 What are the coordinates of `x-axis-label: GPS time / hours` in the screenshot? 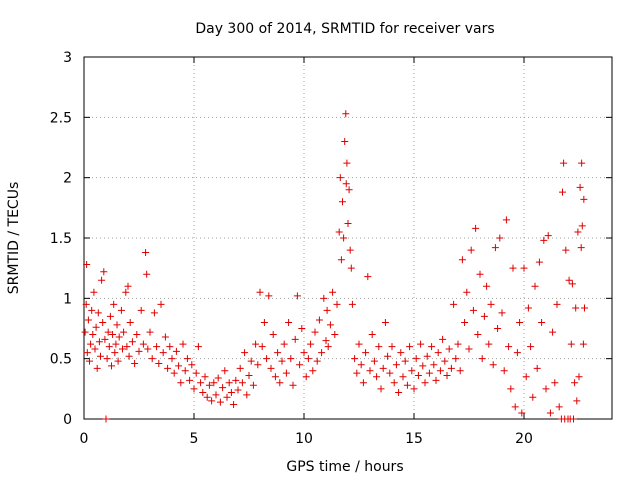 It's located at (344, 467).